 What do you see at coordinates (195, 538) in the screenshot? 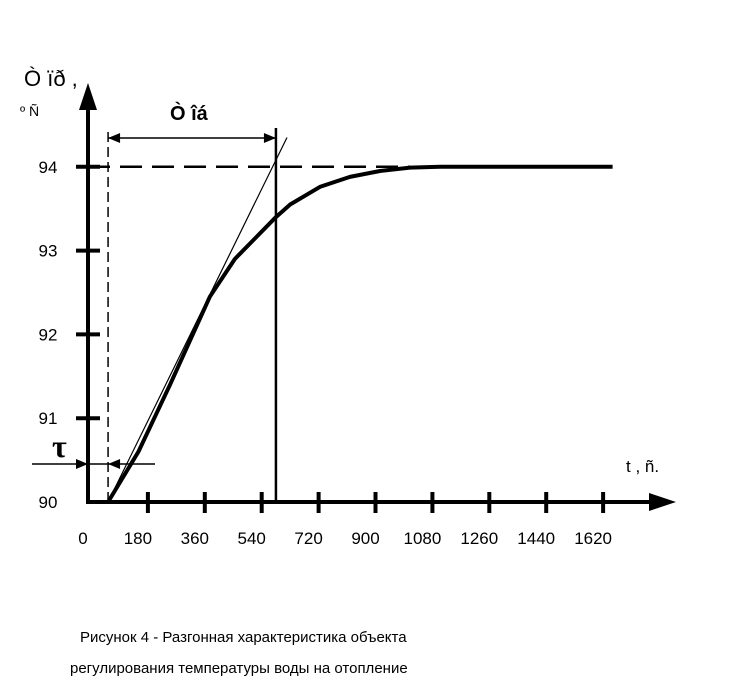
I see `x-tick-label: 360` at bounding box center [195, 538].